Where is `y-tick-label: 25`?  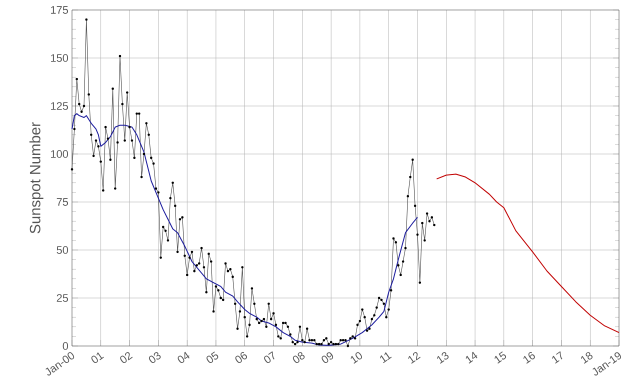 y-tick-label: 25 is located at coordinates (62, 298).